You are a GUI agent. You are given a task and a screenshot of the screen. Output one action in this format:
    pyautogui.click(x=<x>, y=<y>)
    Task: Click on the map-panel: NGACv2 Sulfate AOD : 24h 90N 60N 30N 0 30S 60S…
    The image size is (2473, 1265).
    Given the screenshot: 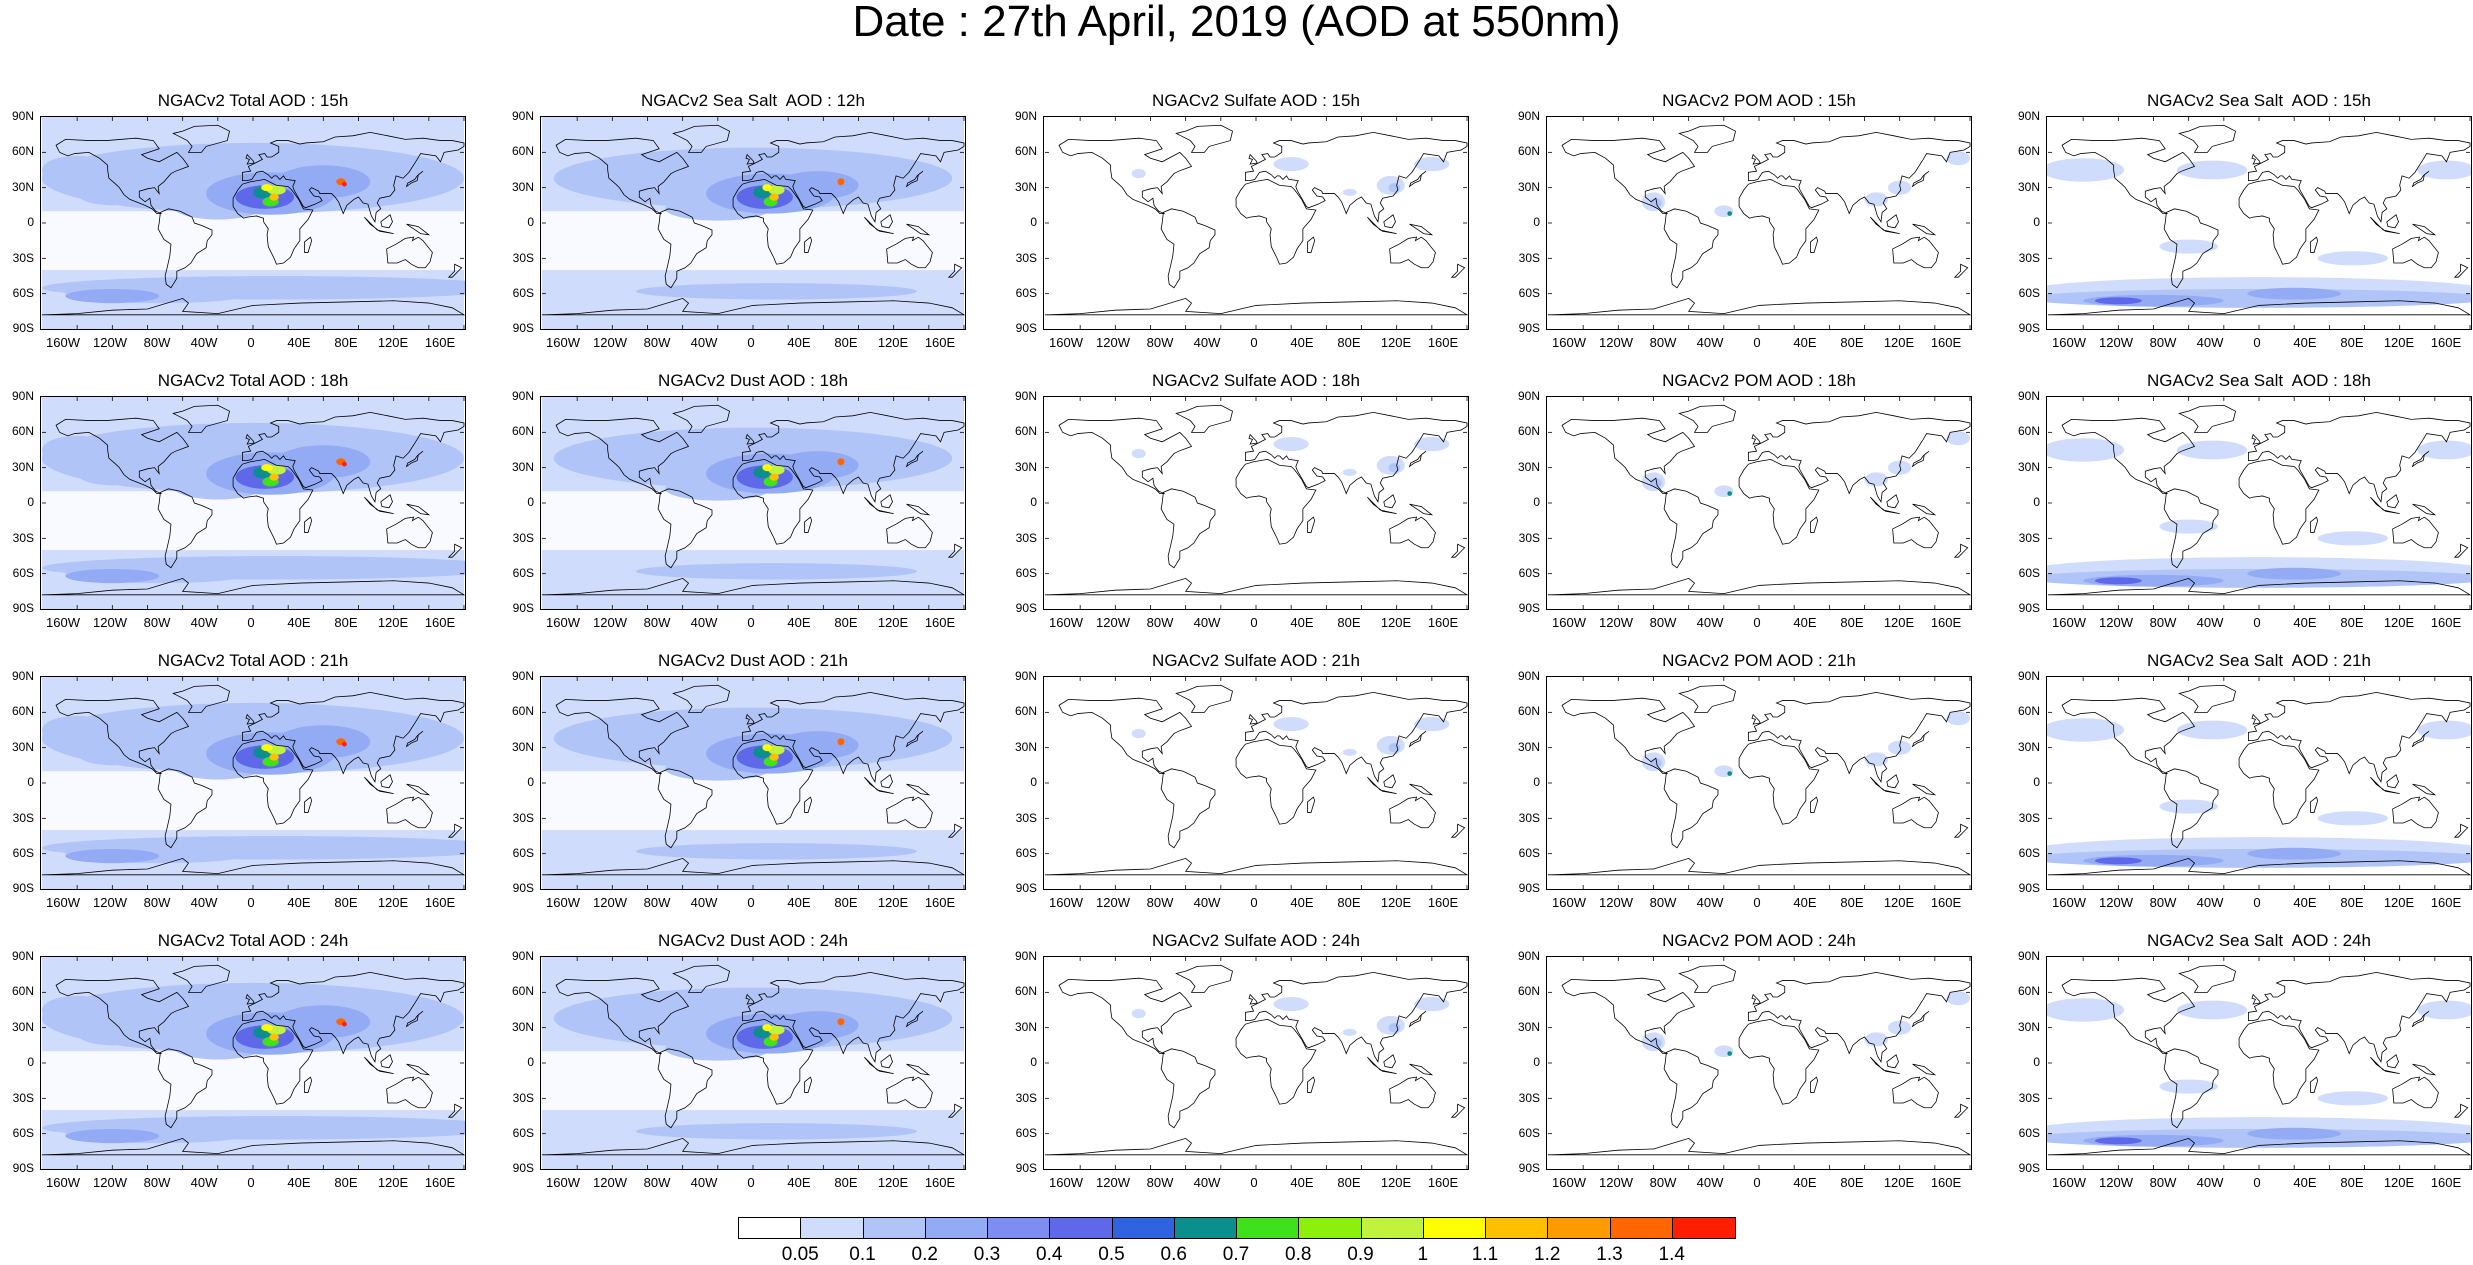 What is the action you would take?
    pyautogui.click(x=1253, y=1062)
    